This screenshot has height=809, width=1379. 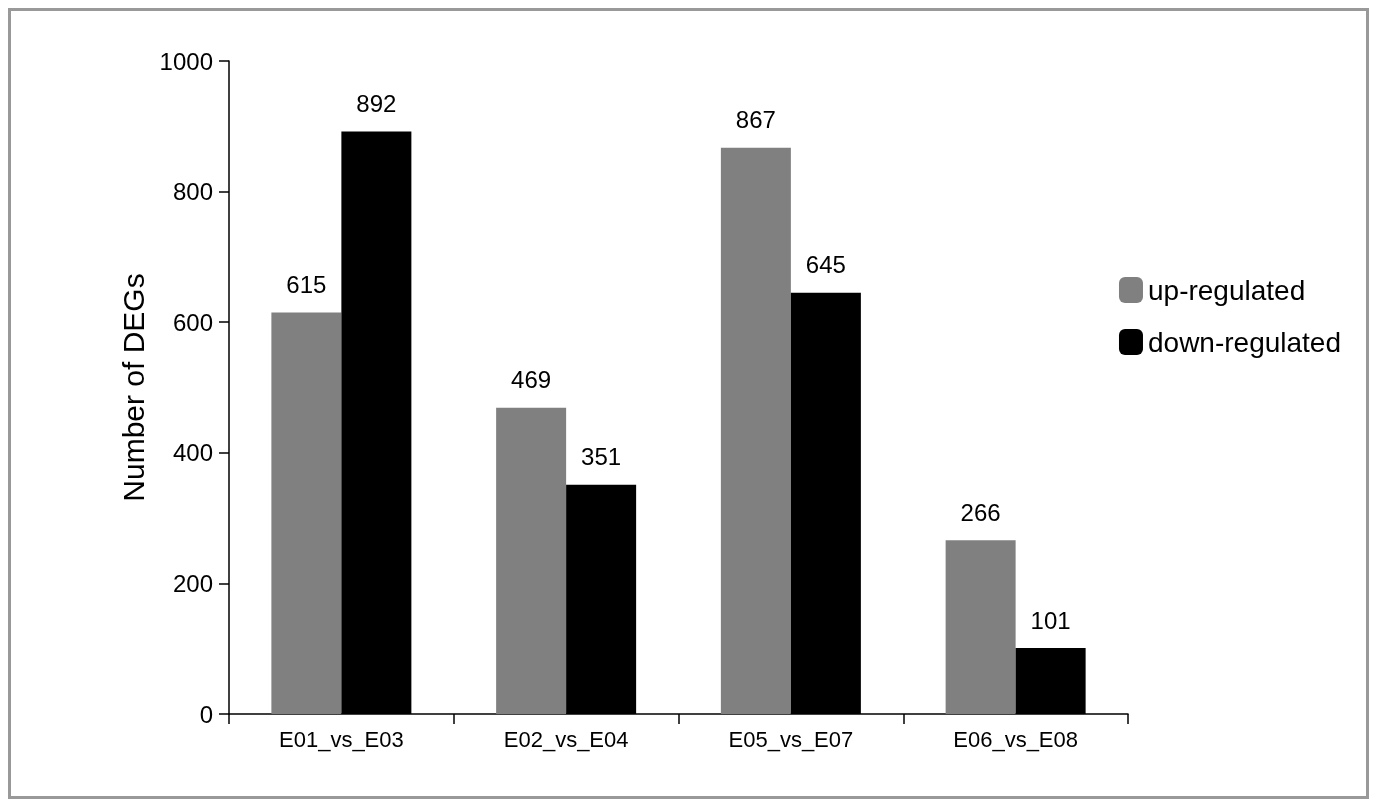 What do you see at coordinates (186, 61) in the screenshot?
I see `y-tick-label: 1000` at bounding box center [186, 61].